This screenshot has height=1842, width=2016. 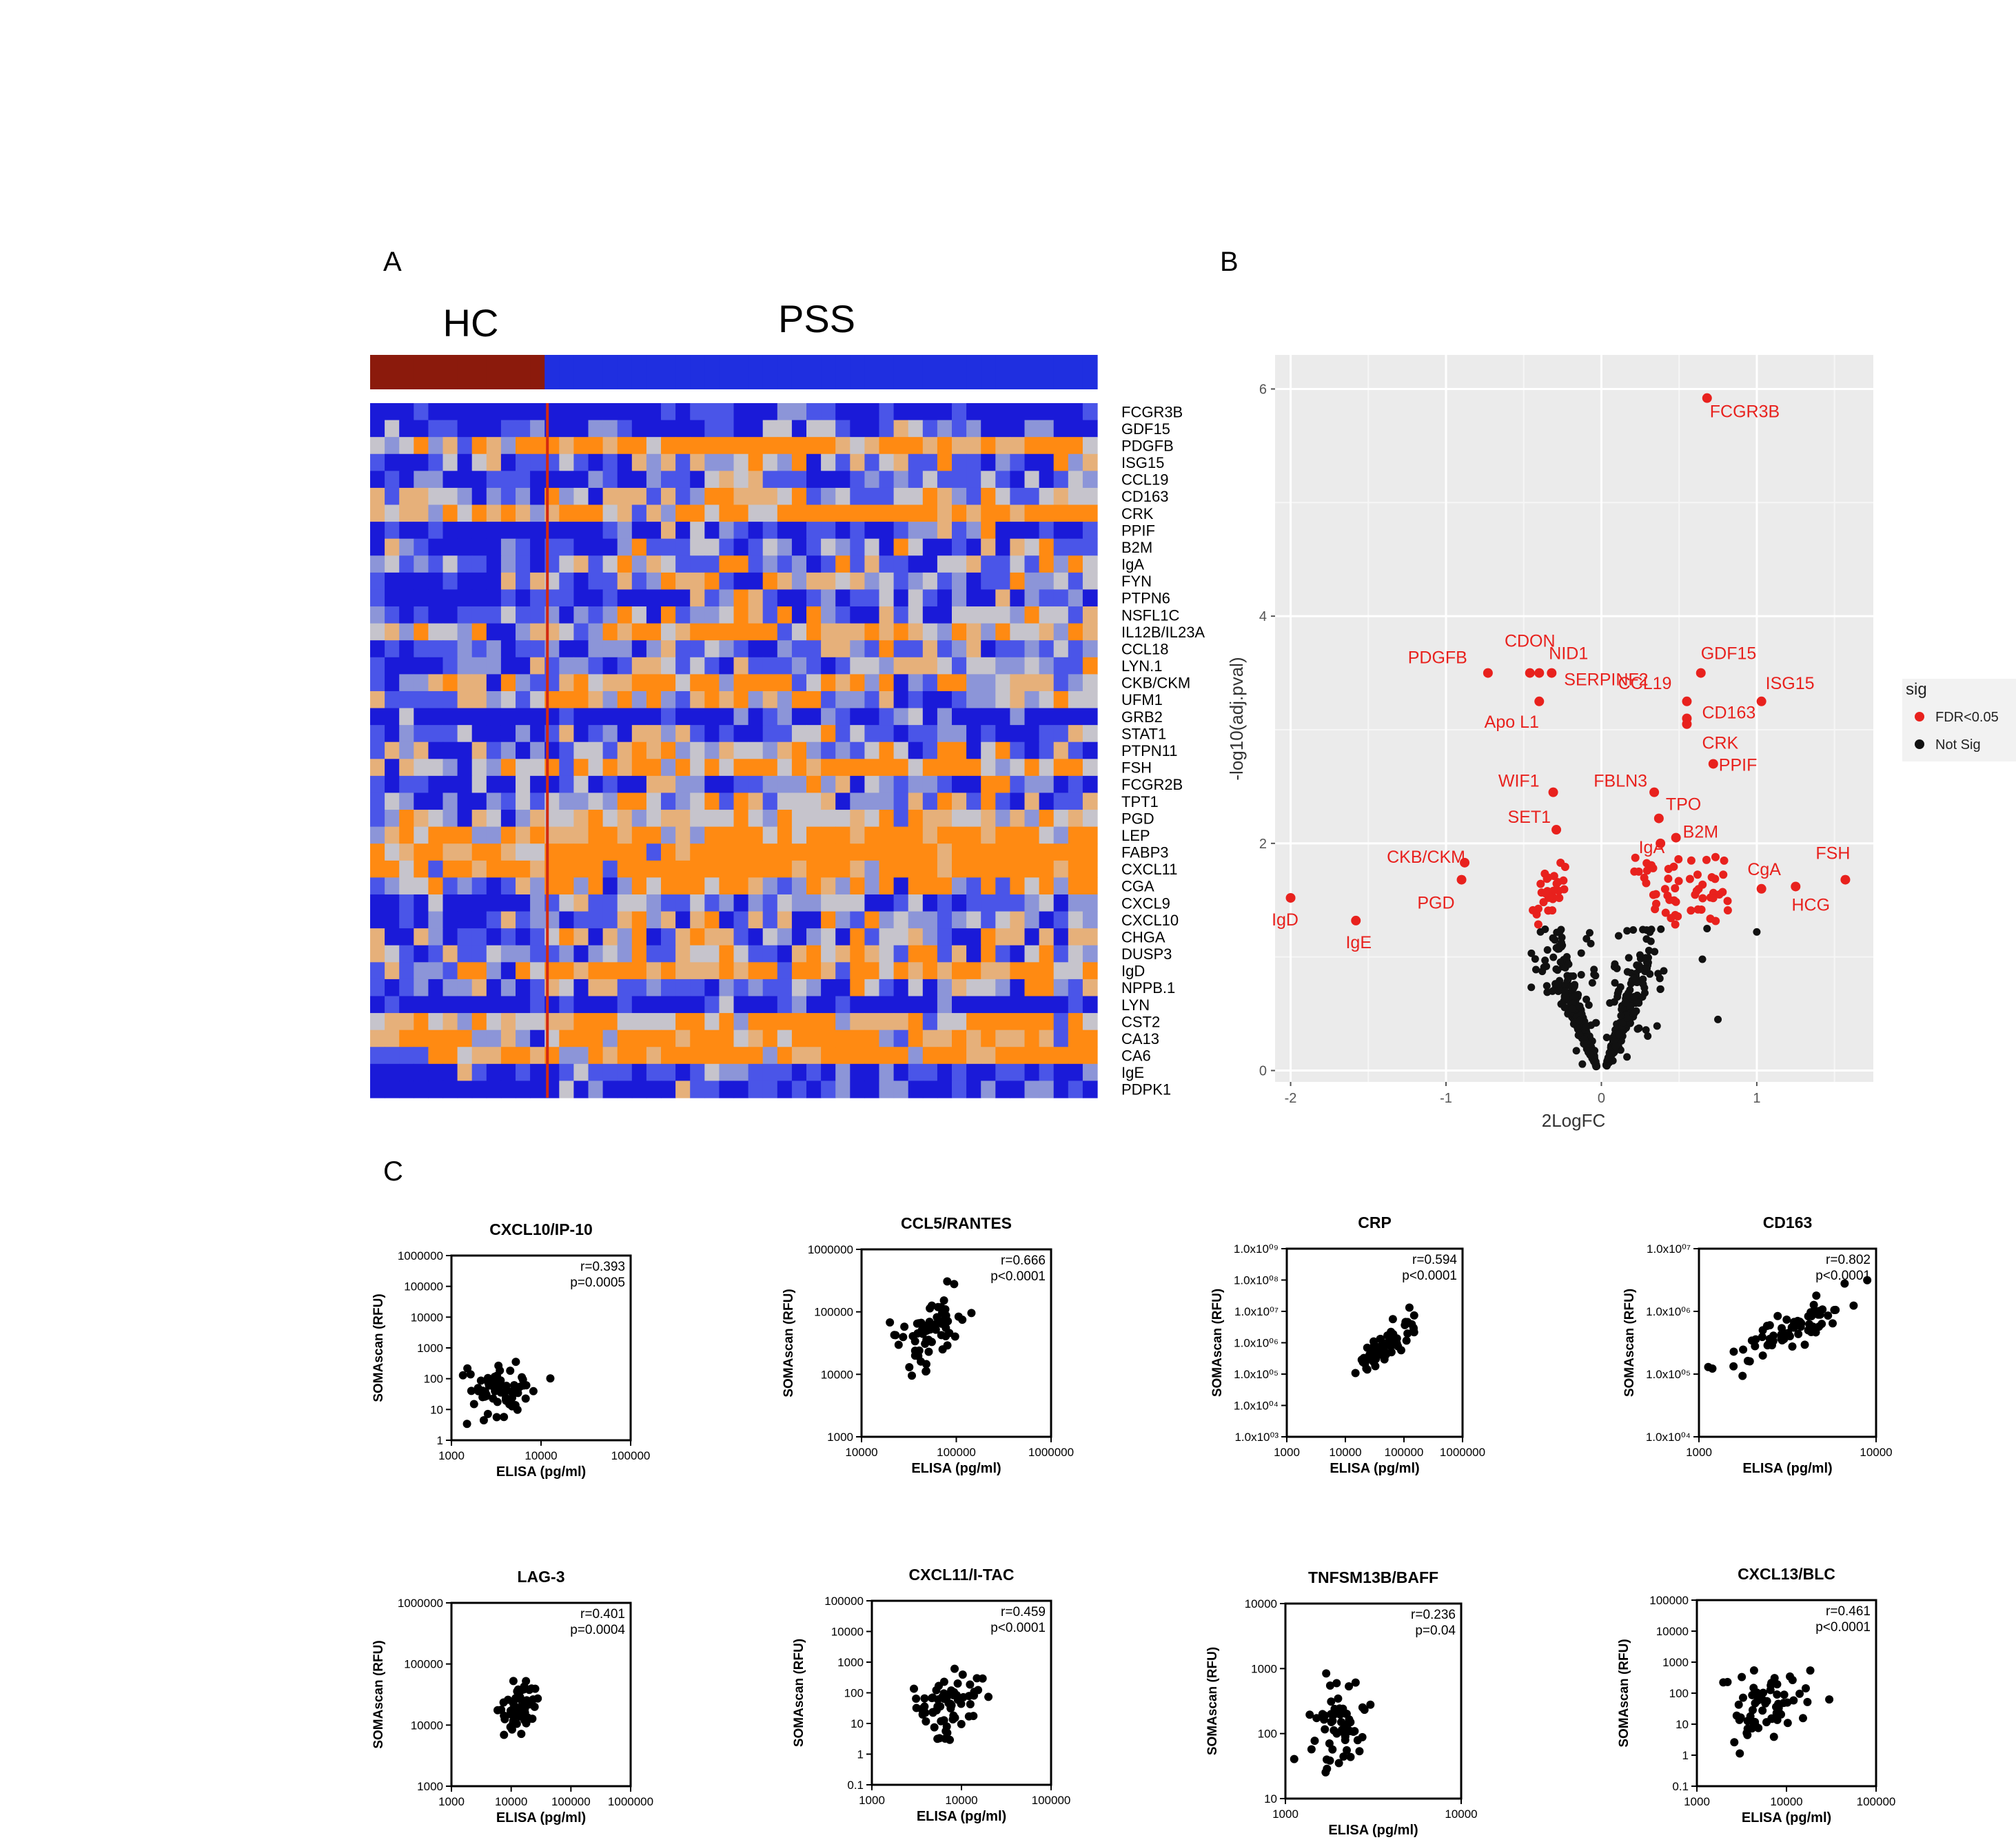 I want to click on x-tick-label: -2, so click(x=1291, y=1098).